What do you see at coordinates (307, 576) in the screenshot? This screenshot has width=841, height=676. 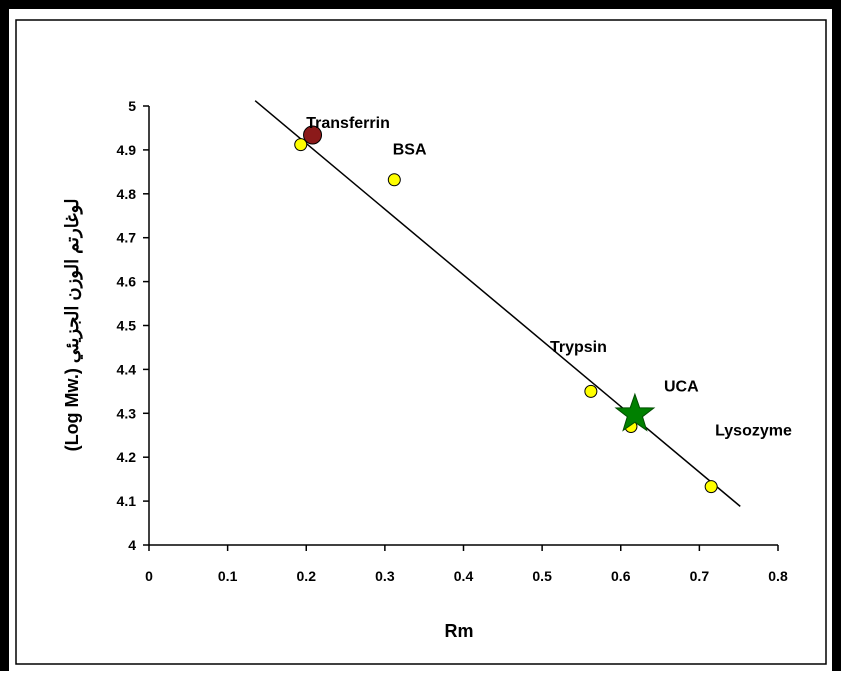 I see `x-tick-label: 0.2` at bounding box center [307, 576].